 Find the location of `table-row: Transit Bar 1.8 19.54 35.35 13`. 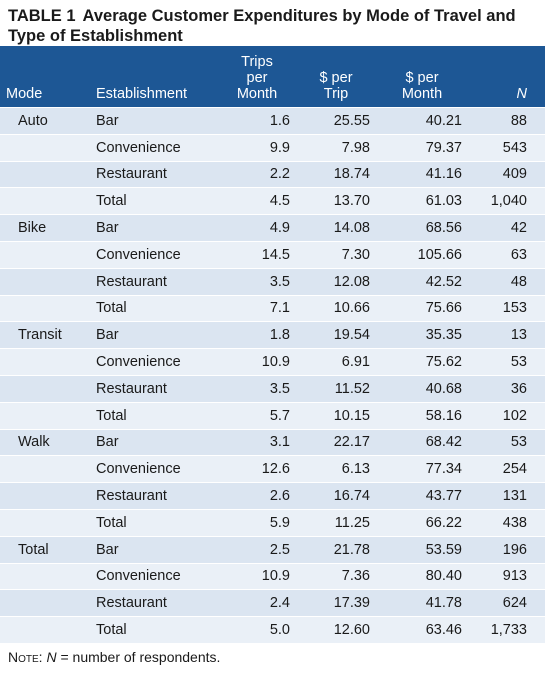

table-row: Transit Bar 1.8 19.54 35.35 13 is located at coordinates (272, 335).